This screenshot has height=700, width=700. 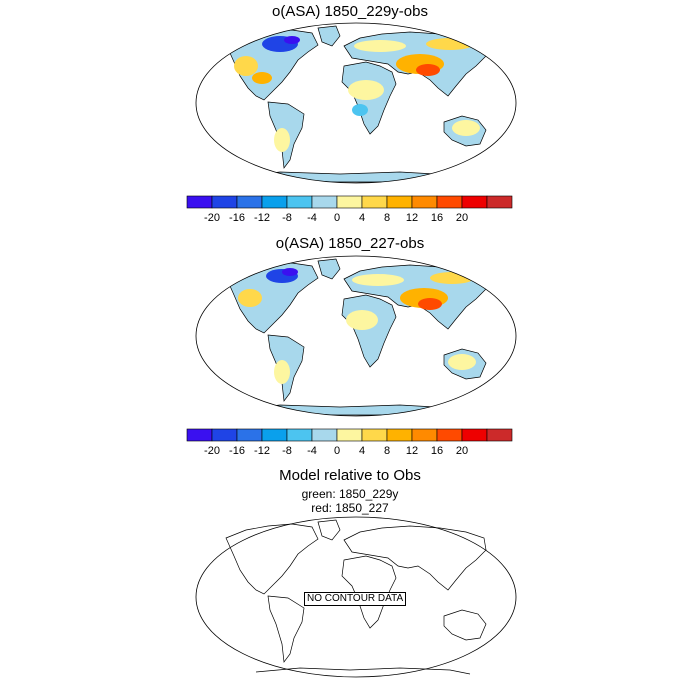 I want to click on colorbar-1-tick-label: 4, so click(x=362, y=218).